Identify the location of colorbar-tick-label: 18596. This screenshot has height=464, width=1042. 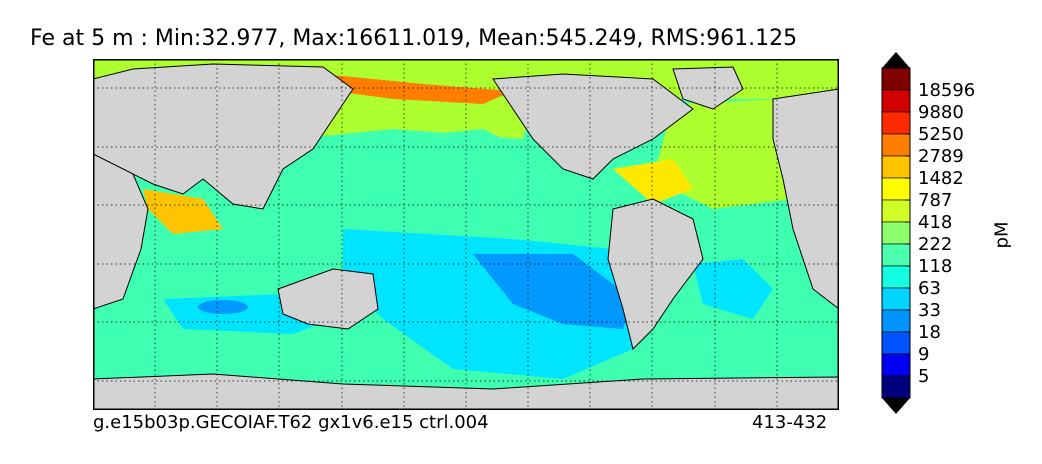
(946, 90).